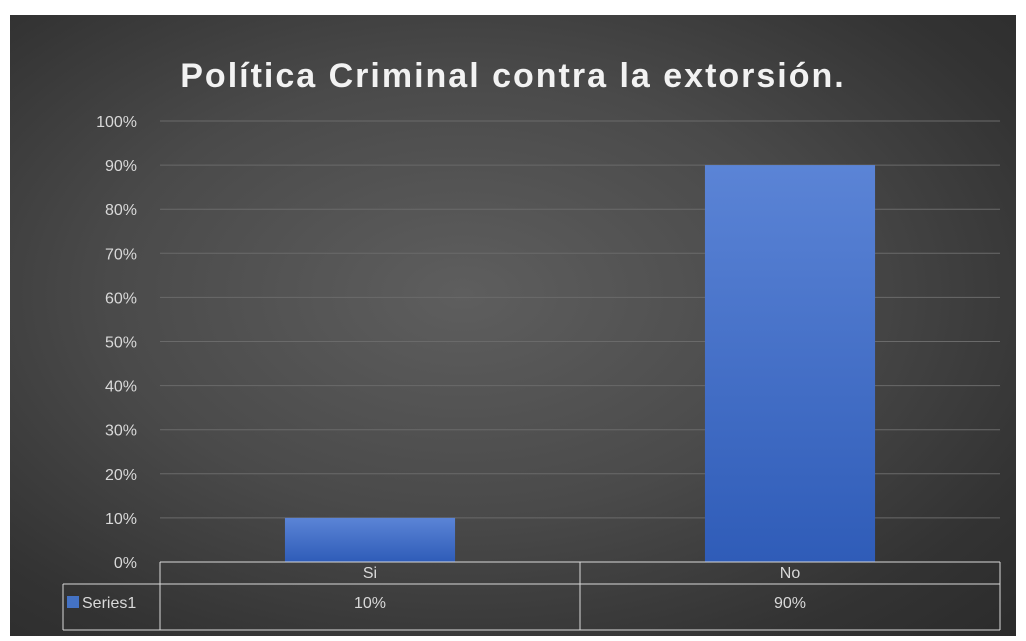  What do you see at coordinates (121, 210) in the screenshot?
I see `y-tick-label: 80%` at bounding box center [121, 210].